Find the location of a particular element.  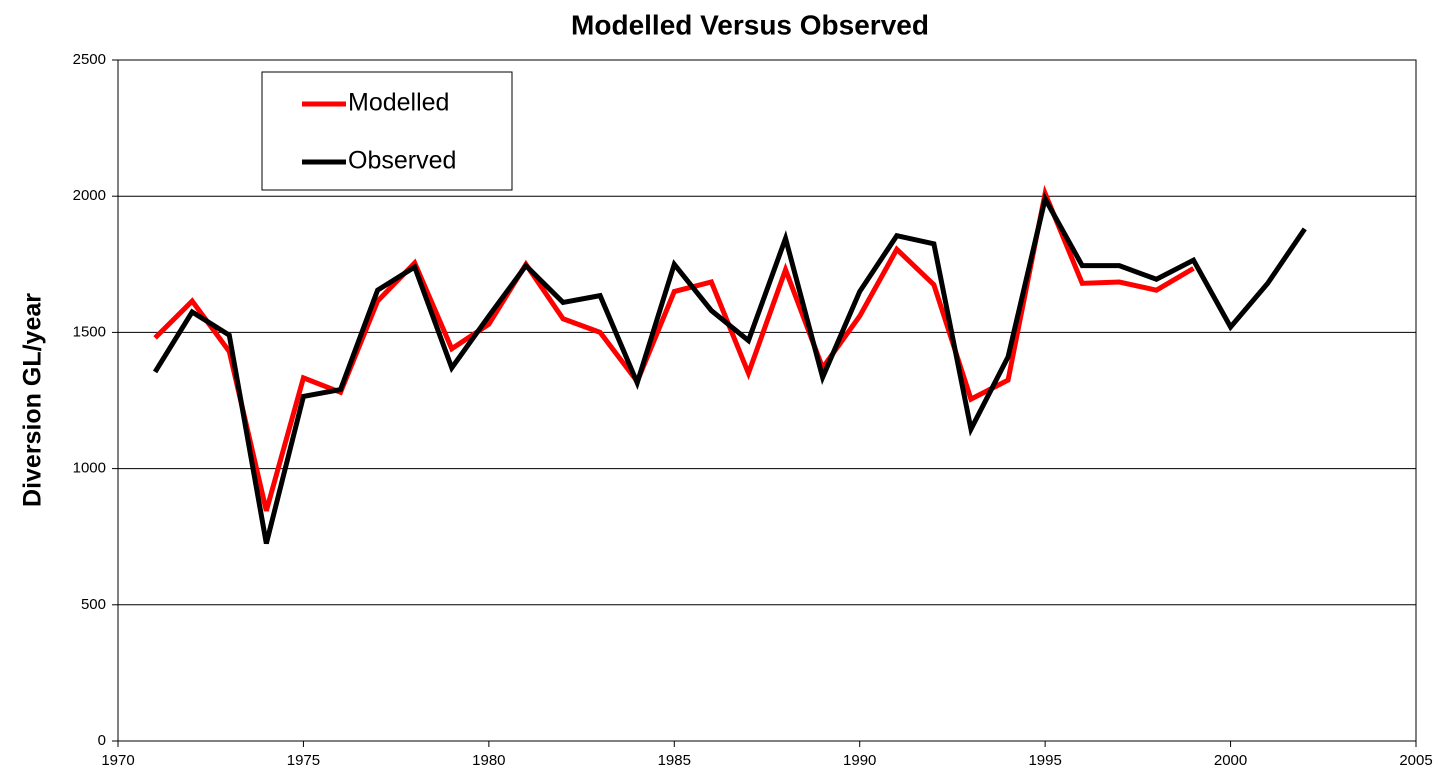

y-tick-label: 0 is located at coordinates (102, 740).